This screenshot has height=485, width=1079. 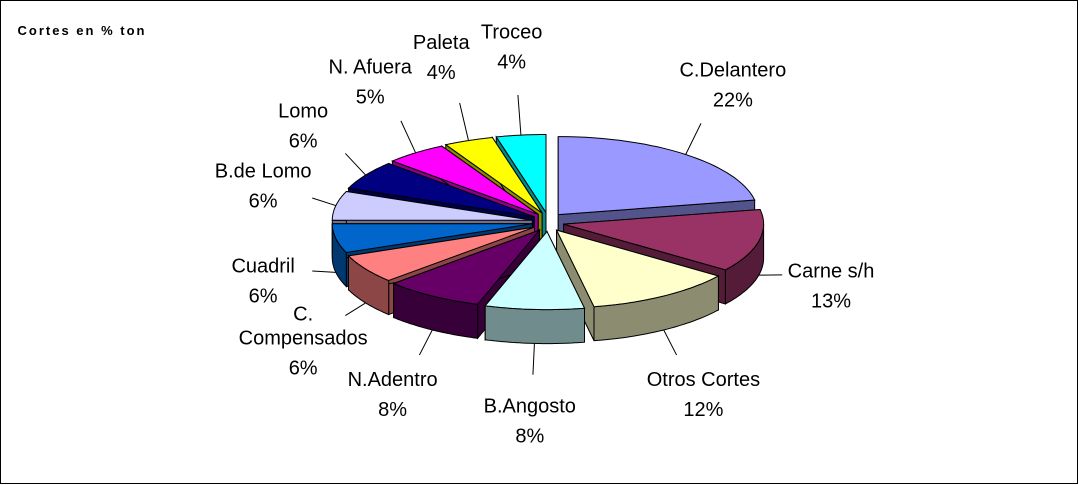 I want to click on category-label: Lomo, so click(x=303, y=111).